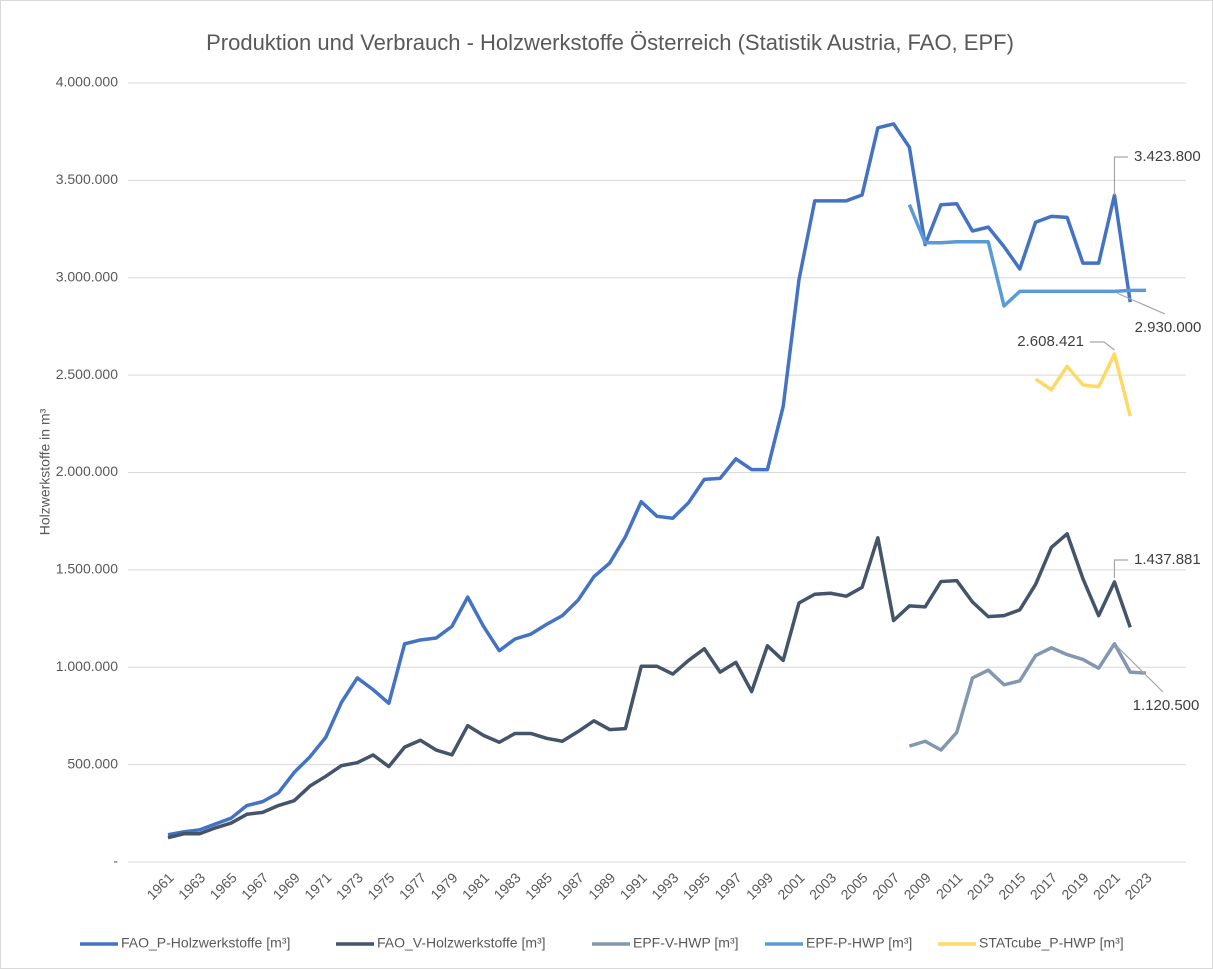 Image resolution: width=1213 pixels, height=969 pixels. I want to click on y-tick-label: 1.500.000, so click(87, 569).